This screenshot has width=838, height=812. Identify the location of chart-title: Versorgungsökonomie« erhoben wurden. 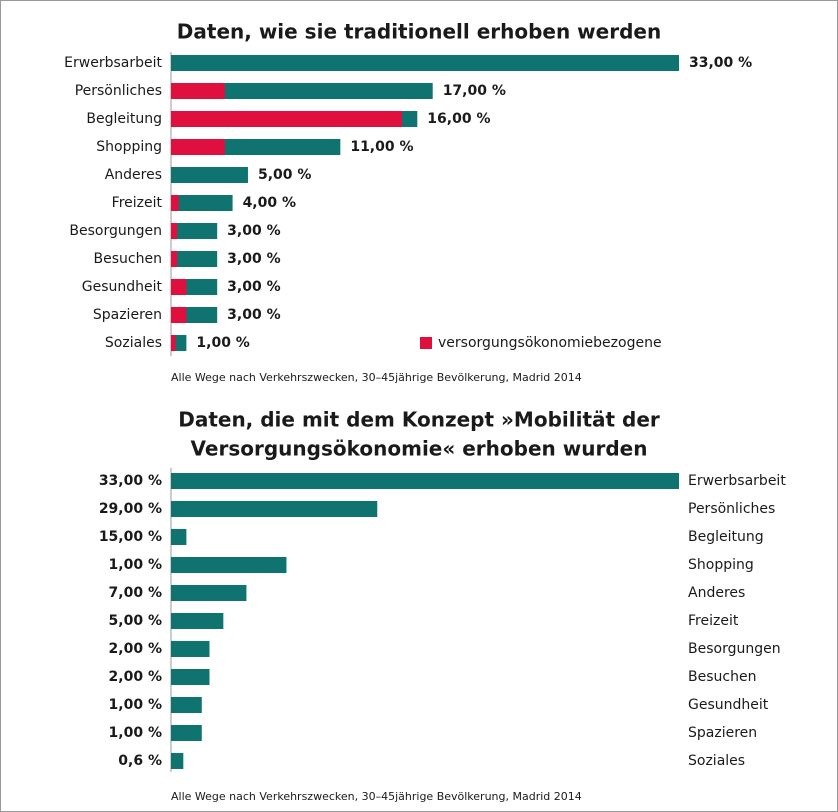
(419, 449).